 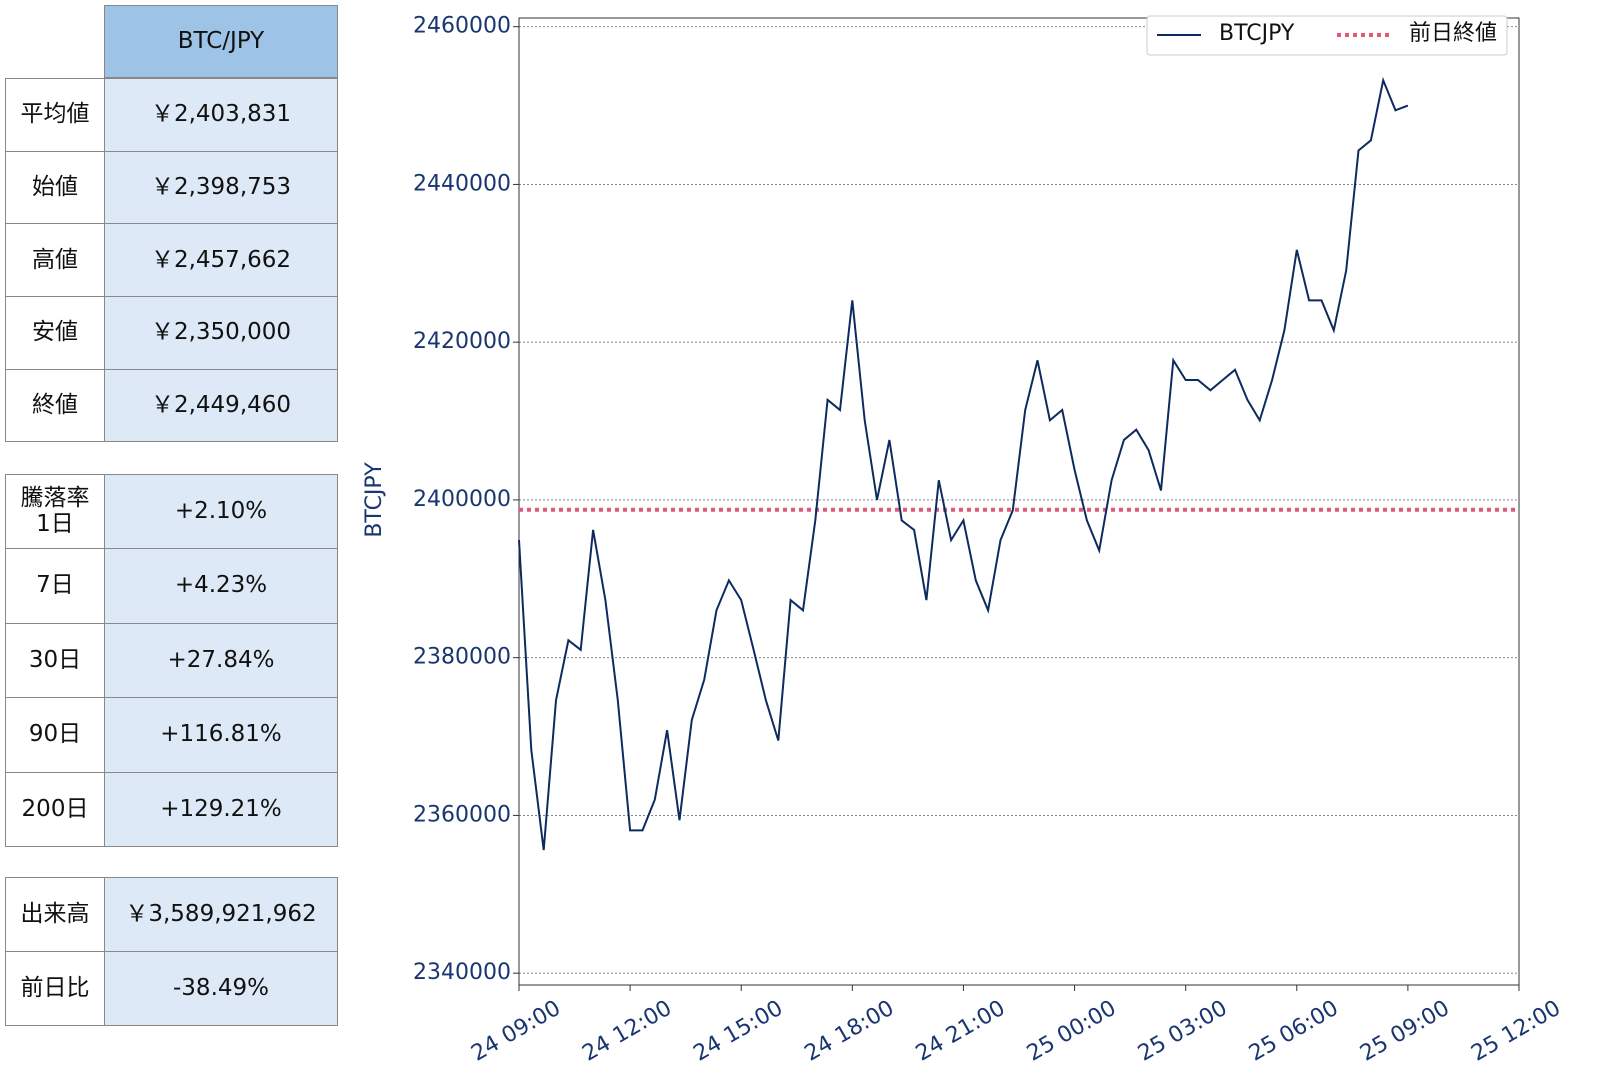 I want to click on row-label: 高値, so click(x=55, y=260).